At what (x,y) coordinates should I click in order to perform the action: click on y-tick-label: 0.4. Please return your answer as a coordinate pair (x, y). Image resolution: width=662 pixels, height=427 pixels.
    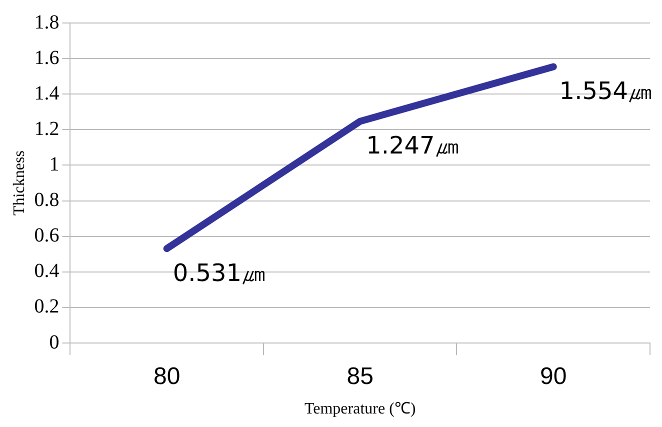
    Looking at the image, I should click on (47, 271).